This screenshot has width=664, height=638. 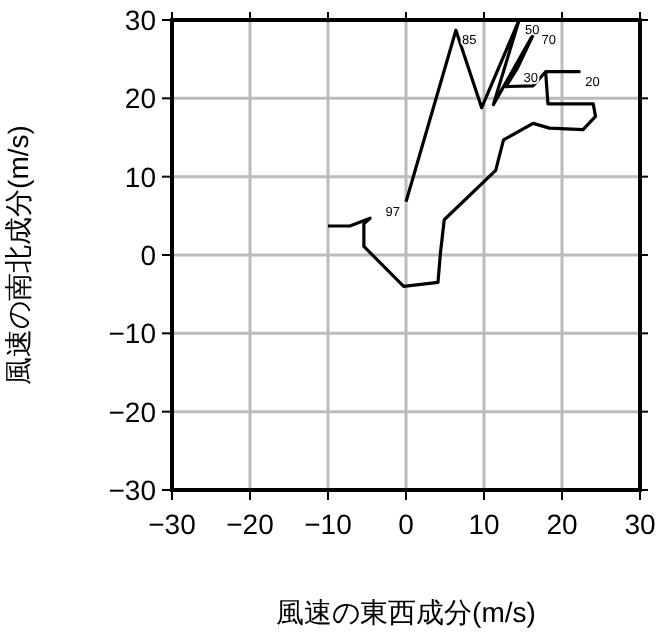 I want to click on y-axis-title: 風速の南北成分(m/s), so click(x=18, y=255).